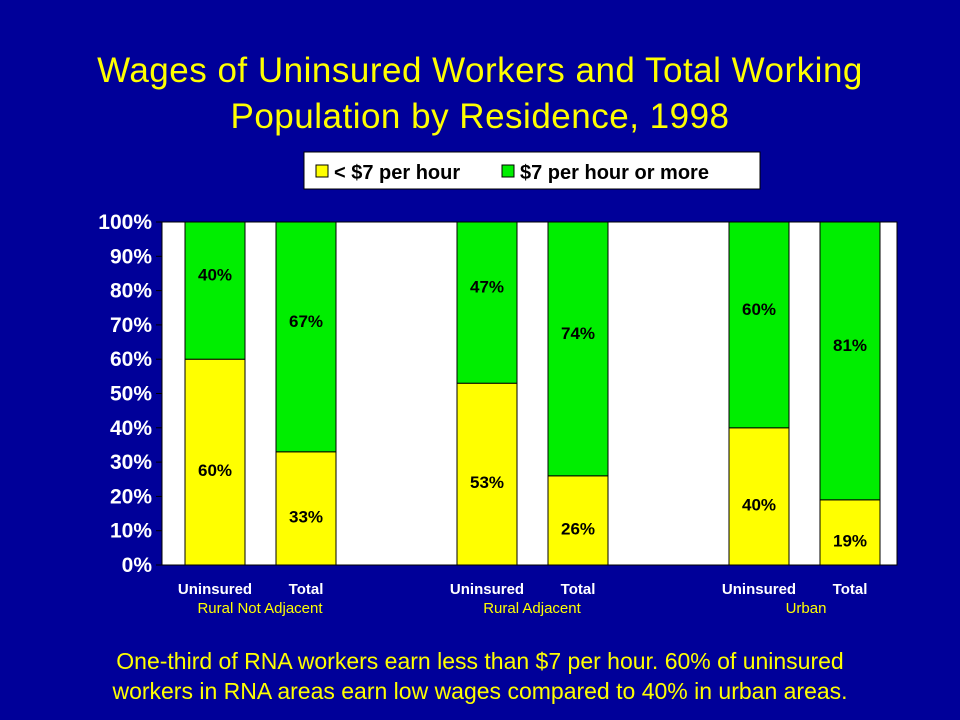  Describe the element at coordinates (322, 171) in the screenshot. I see `legend-swatch-low-wage` at that location.